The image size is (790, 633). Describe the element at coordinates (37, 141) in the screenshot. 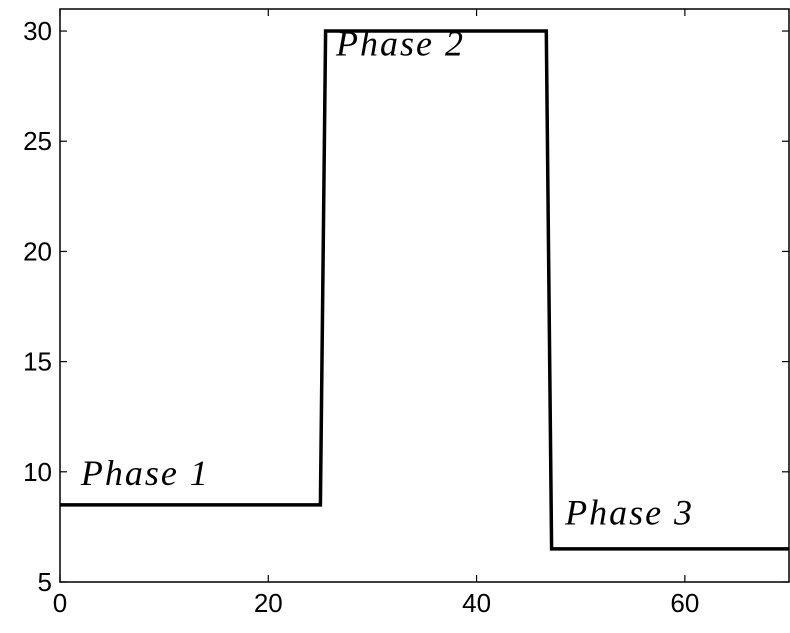

I see `y-tick-label: 25` at that location.